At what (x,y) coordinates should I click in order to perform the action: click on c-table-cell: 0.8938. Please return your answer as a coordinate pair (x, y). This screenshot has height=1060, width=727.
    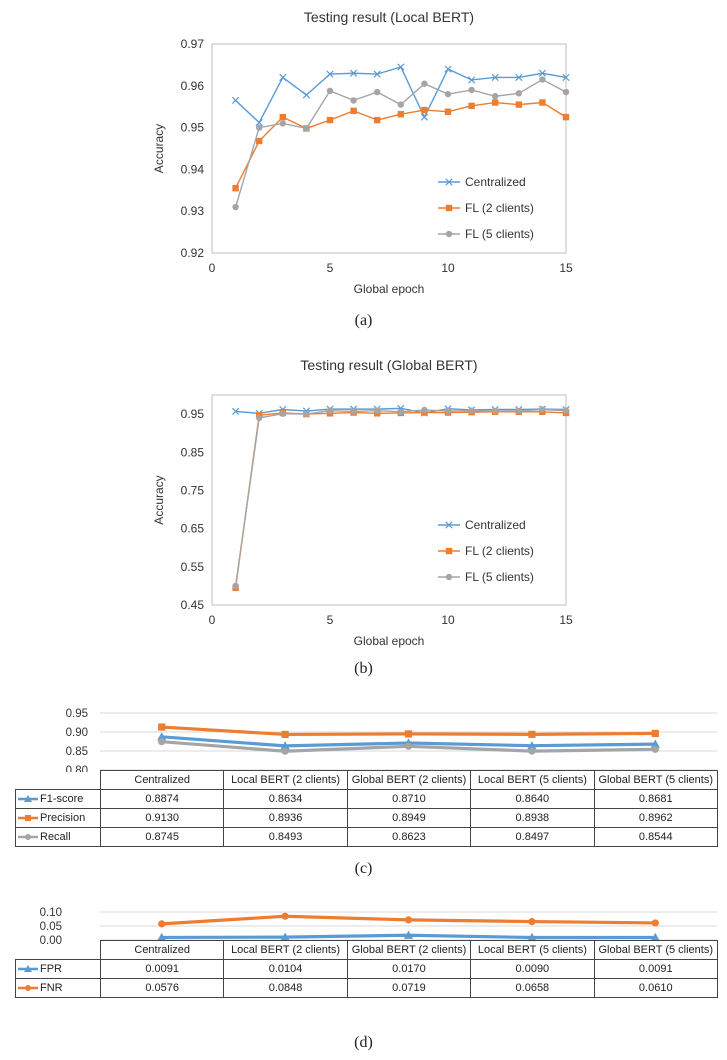
    Looking at the image, I should click on (532, 818).